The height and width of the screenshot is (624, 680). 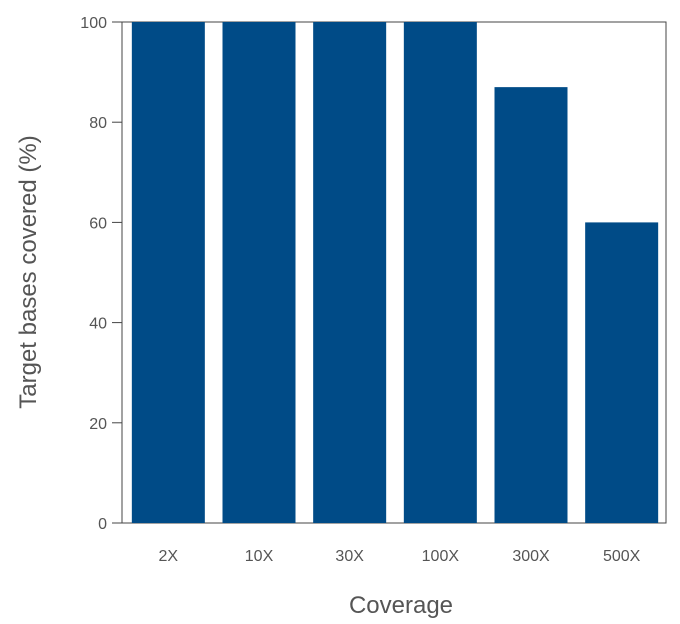 What do you see at coordinates (622, 372) in the screenshot?
I see `bar-500x` at bounding box center [622, 372].